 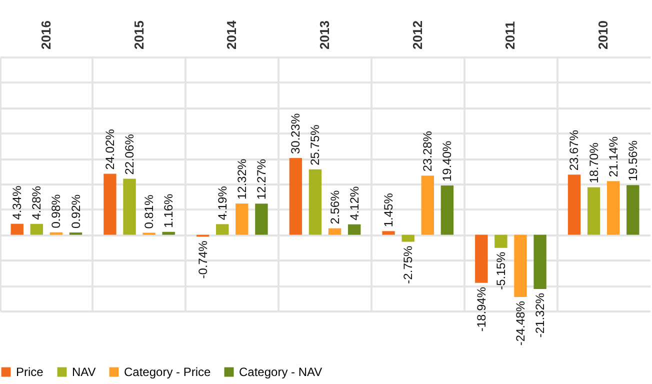 What do you see at coordinates (481, 309) in the screenshot?
I see `data-label: -18.94%` at bounding box center [481, 309].